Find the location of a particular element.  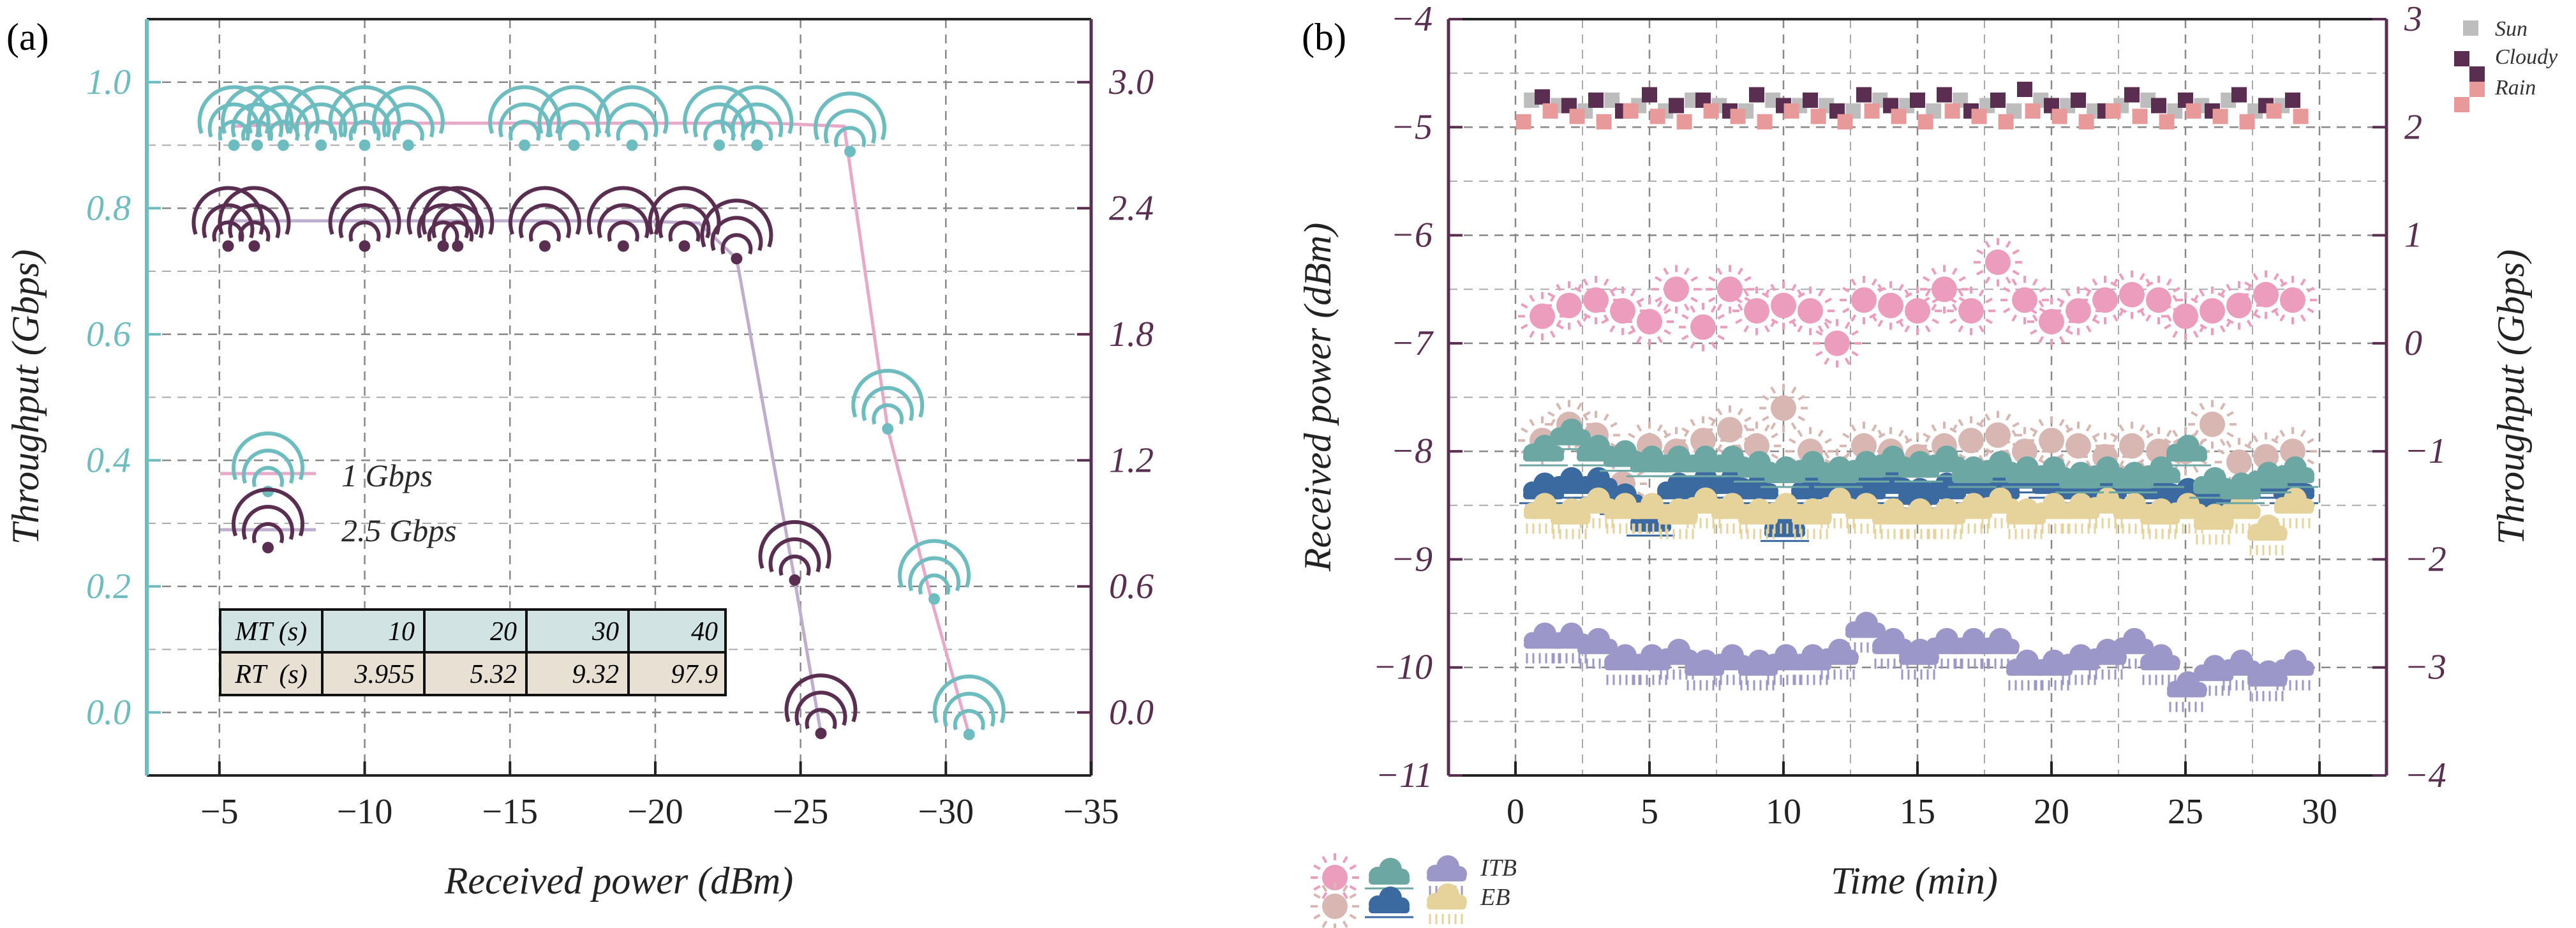

panel-b-ytick-right-label: −2 is located at coordinates (2425, 559).